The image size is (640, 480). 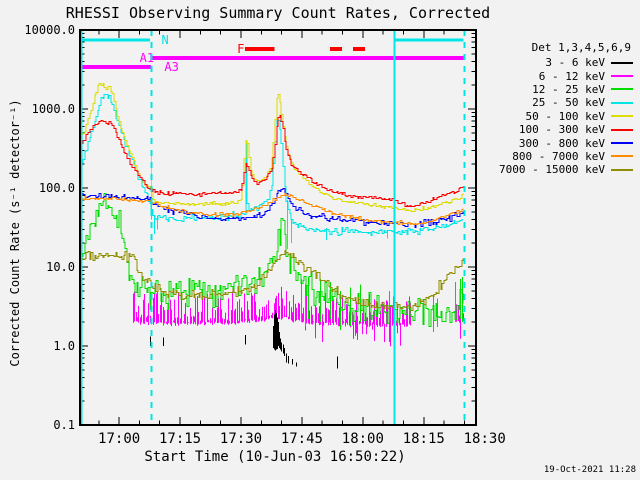 What do you see at coordinates (244, 339) in the screenshot?
I see `series-3-6keV` at bounding box center [244, 339].